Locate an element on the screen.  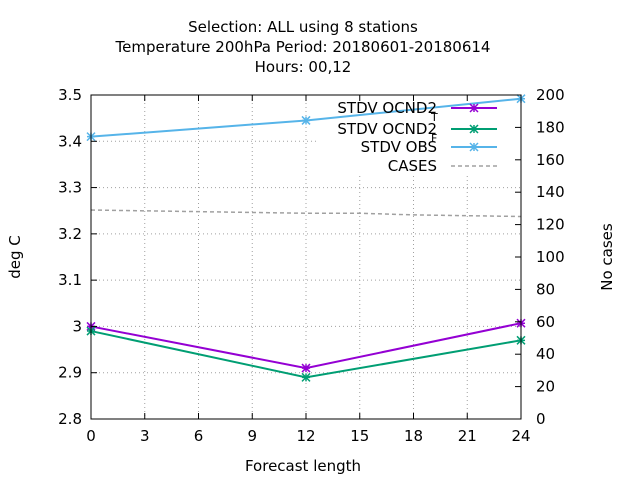
legend-entry: STDV OBS is located at coordinates (429, 147).